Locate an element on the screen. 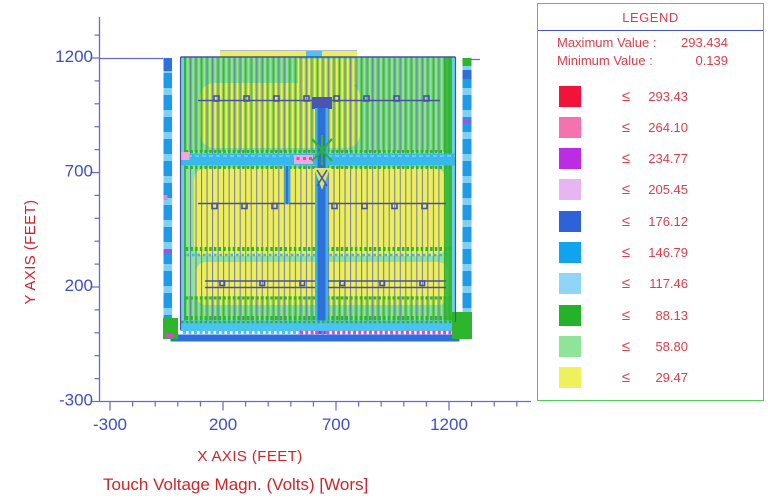  max-value-label: Maximum Value : is located at coordinates (607, 42).